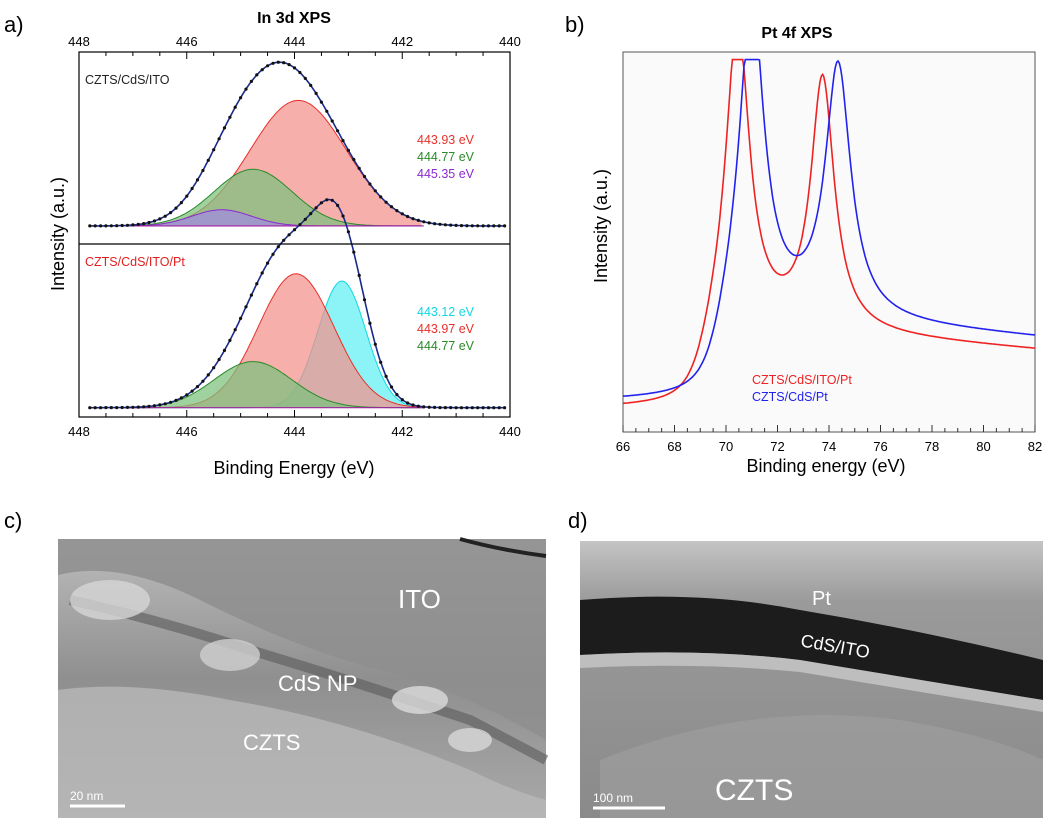  What do you see at coordinates (754, 790) in the screenshot?
I see `tem-d-label-czts: CZTS` at bounding box center [754, 790].